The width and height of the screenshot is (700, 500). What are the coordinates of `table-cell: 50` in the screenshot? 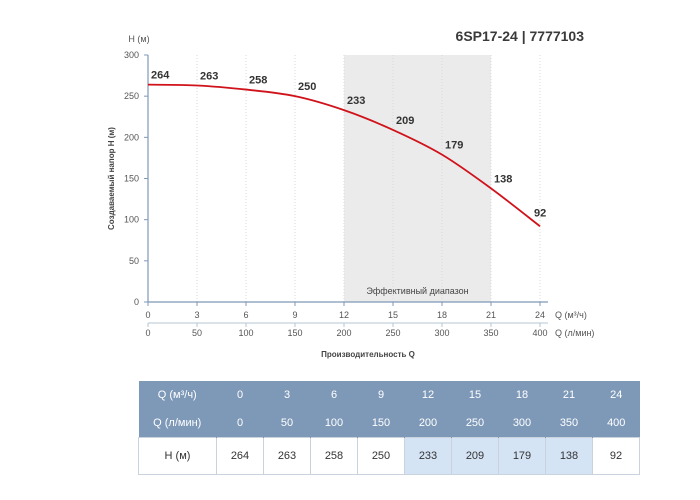 It's located at (287, 423).